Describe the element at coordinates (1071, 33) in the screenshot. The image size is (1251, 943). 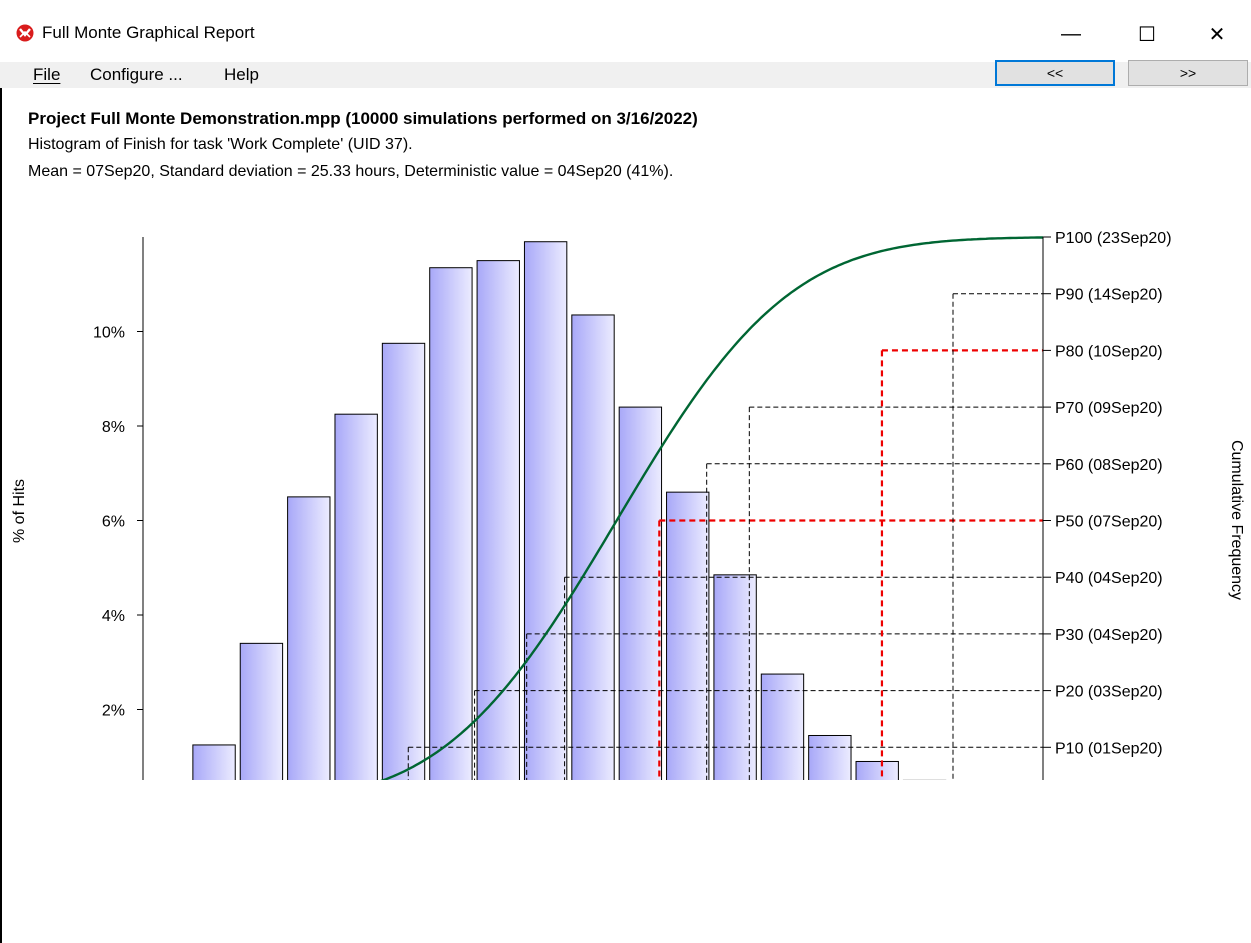
I see `minimize-button: —` at that location.